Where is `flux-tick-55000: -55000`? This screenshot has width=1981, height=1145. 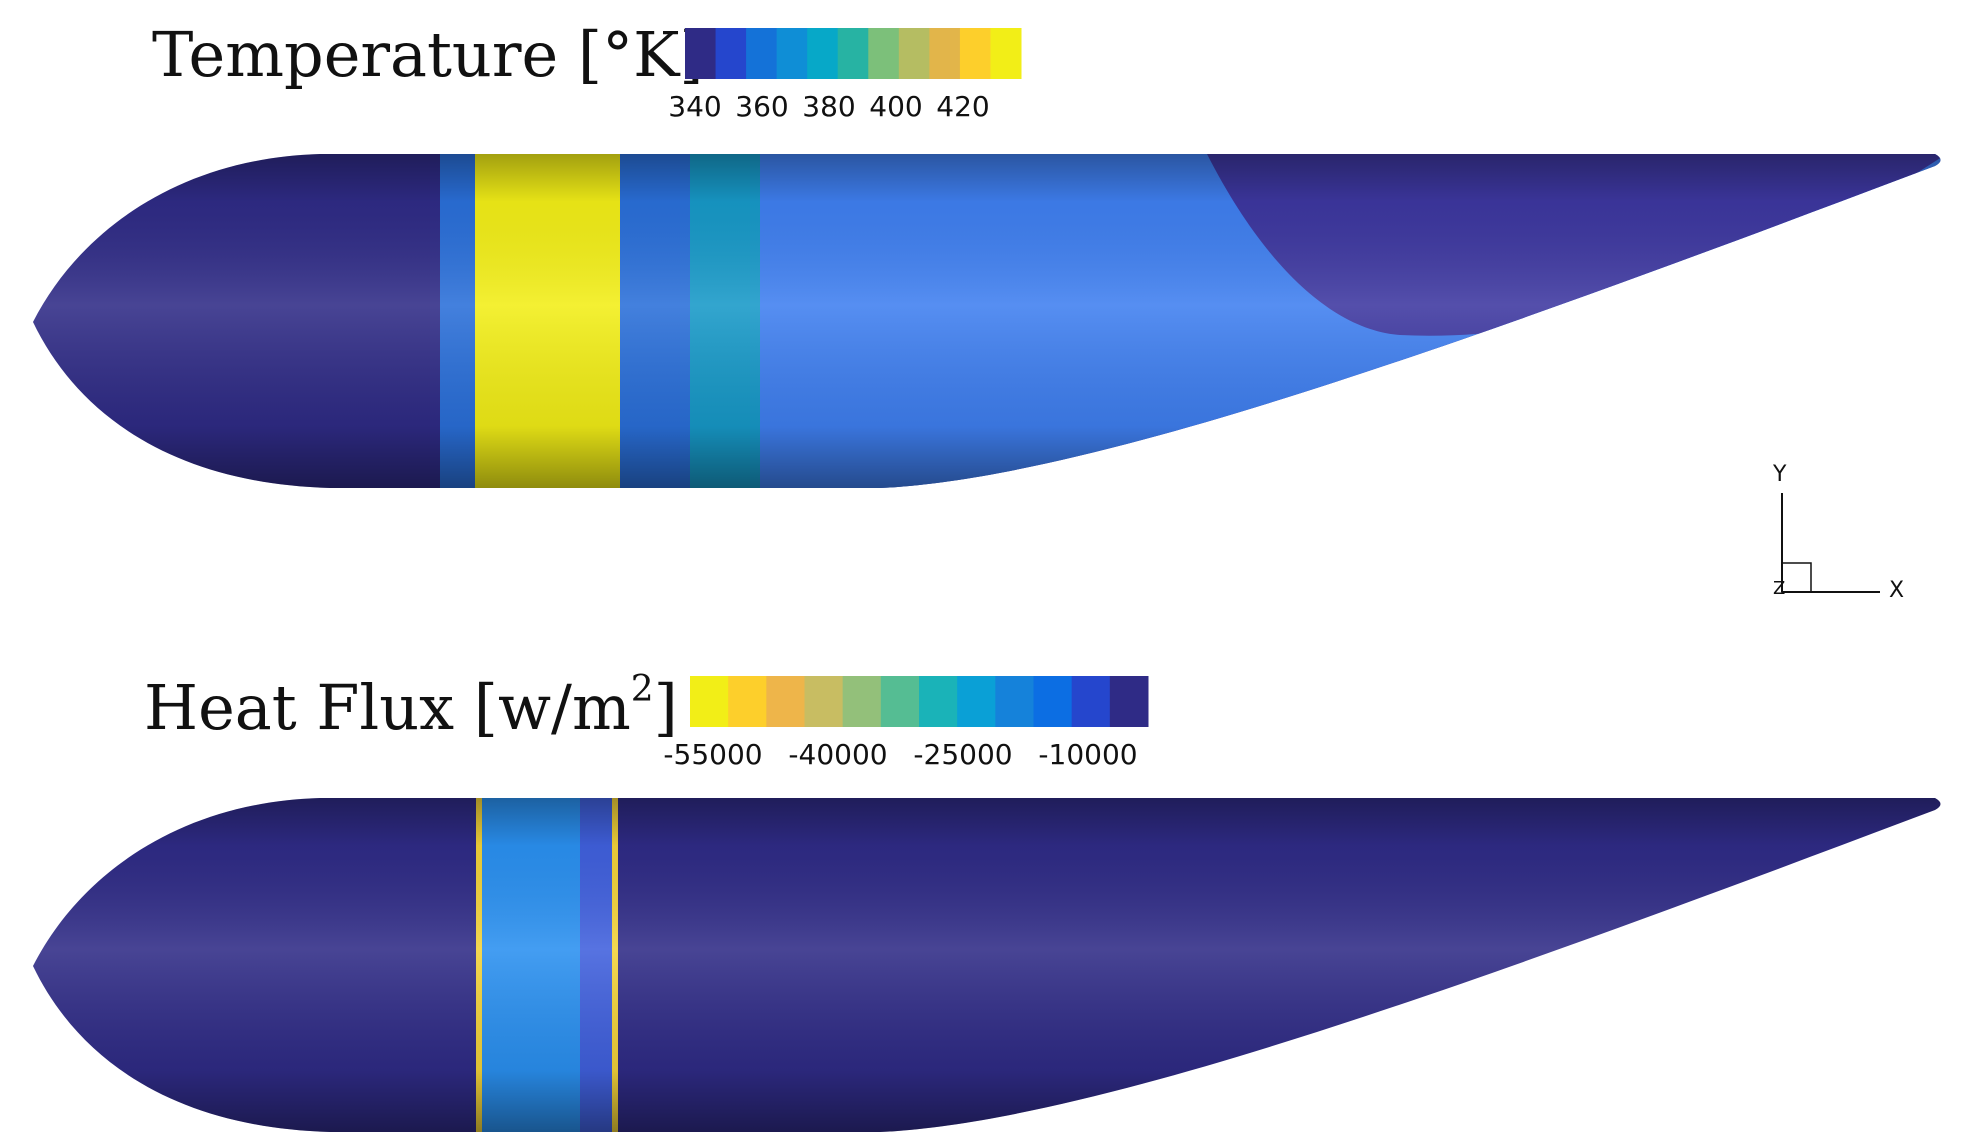
flux-tick-55000: -55000 is located at coordinates (713, 754).